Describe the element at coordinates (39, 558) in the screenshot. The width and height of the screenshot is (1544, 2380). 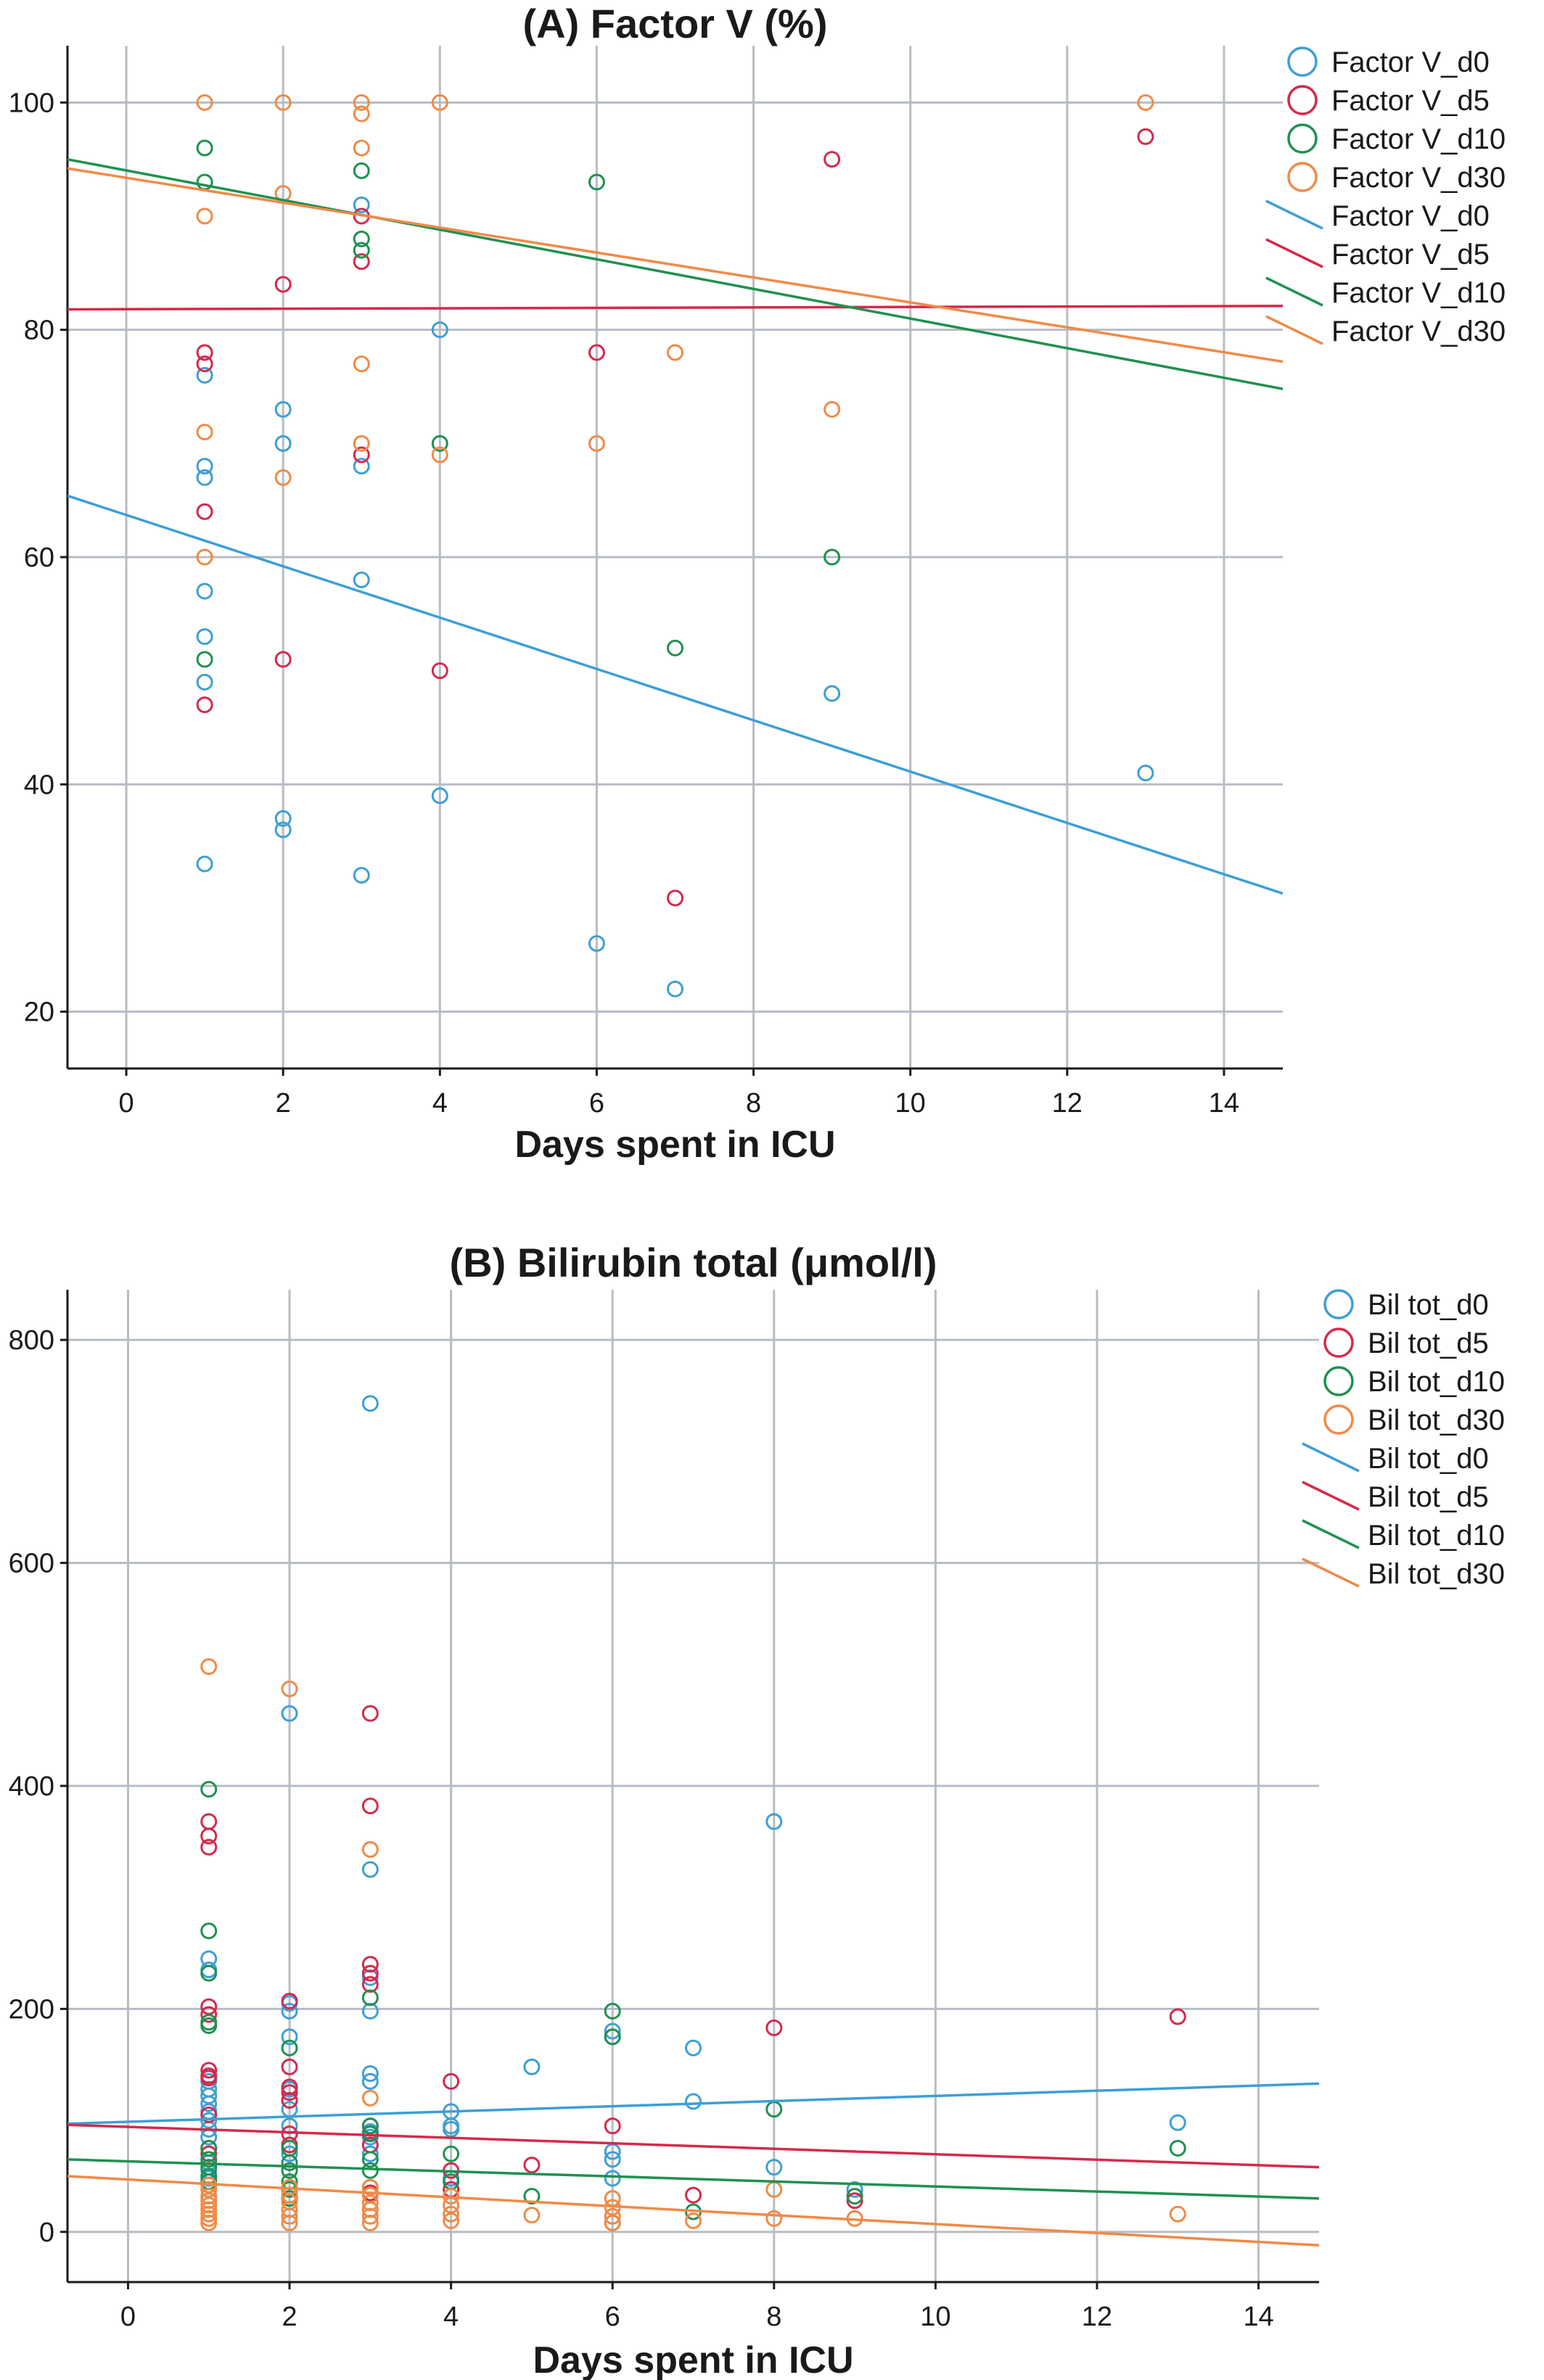
I see `y-tick-label: 60` at that location.